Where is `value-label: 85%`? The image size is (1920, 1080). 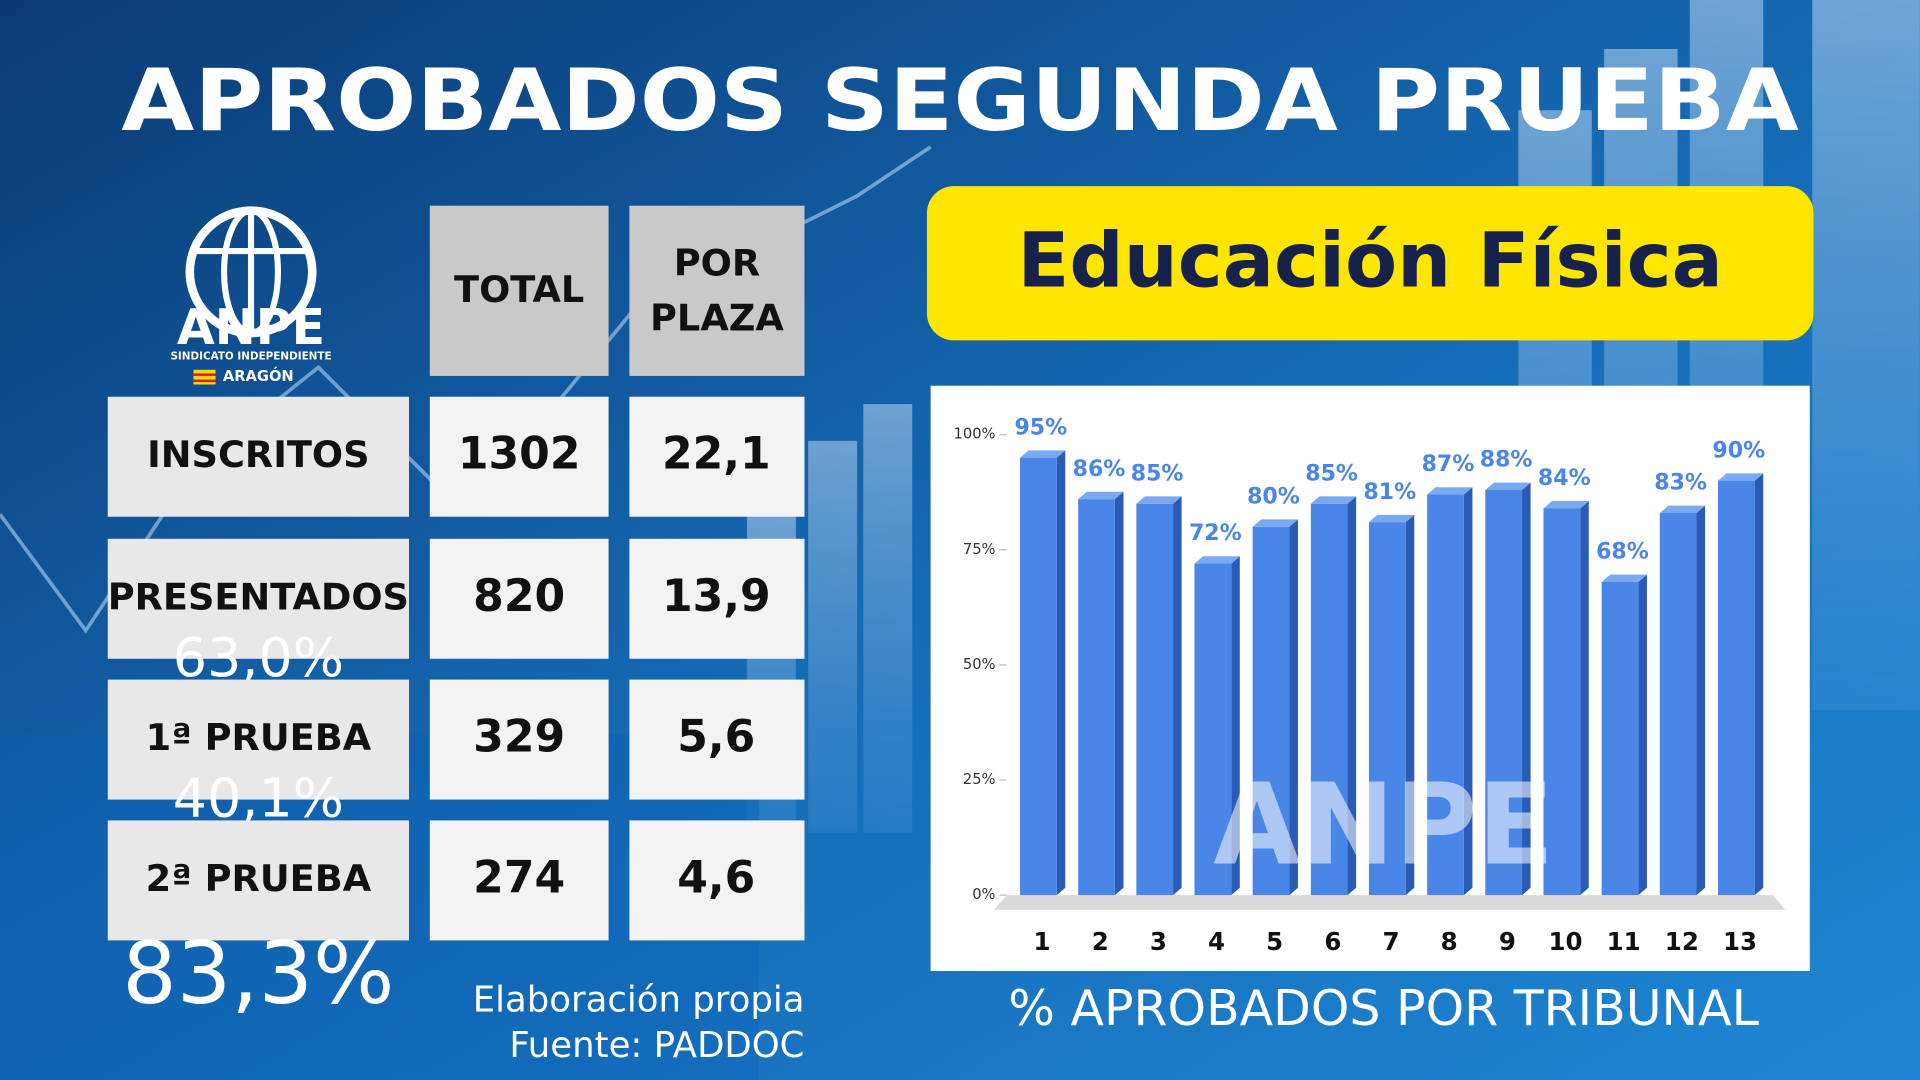 value-label: 85% is located at coordinates (1157, 473).